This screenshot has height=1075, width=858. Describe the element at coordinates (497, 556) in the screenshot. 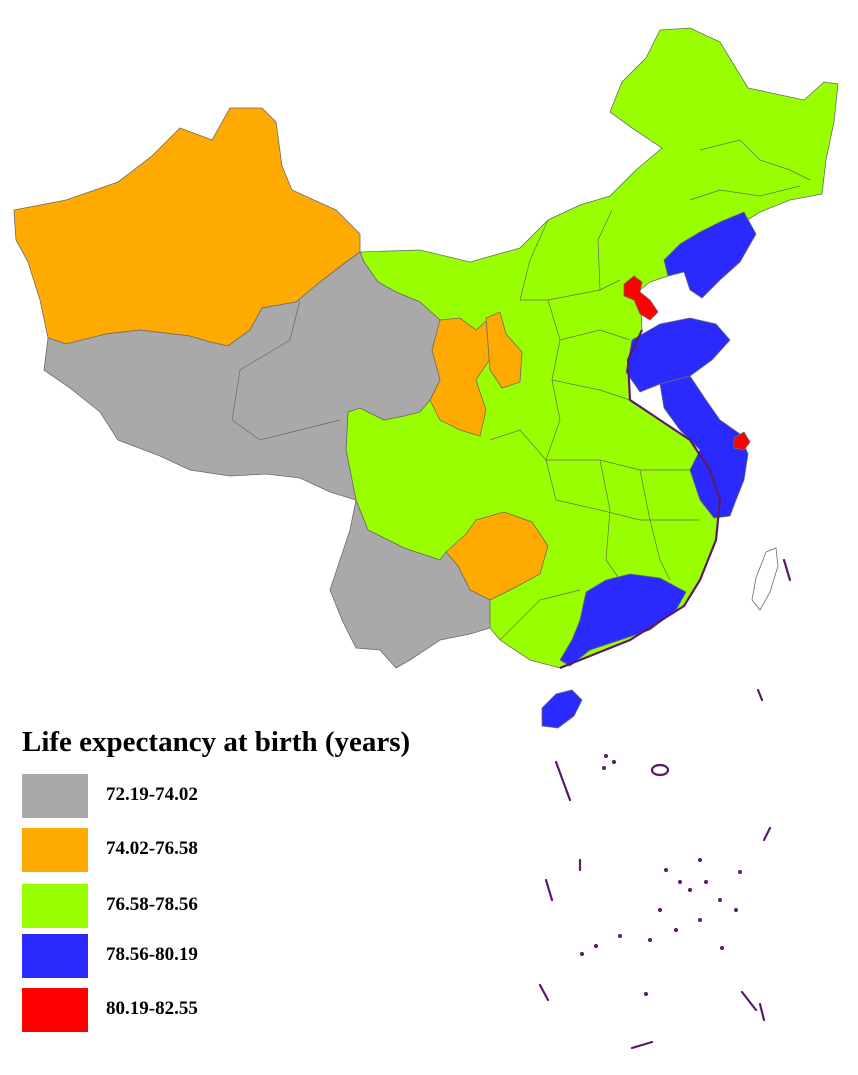

I see `region-guizhou` at that location.